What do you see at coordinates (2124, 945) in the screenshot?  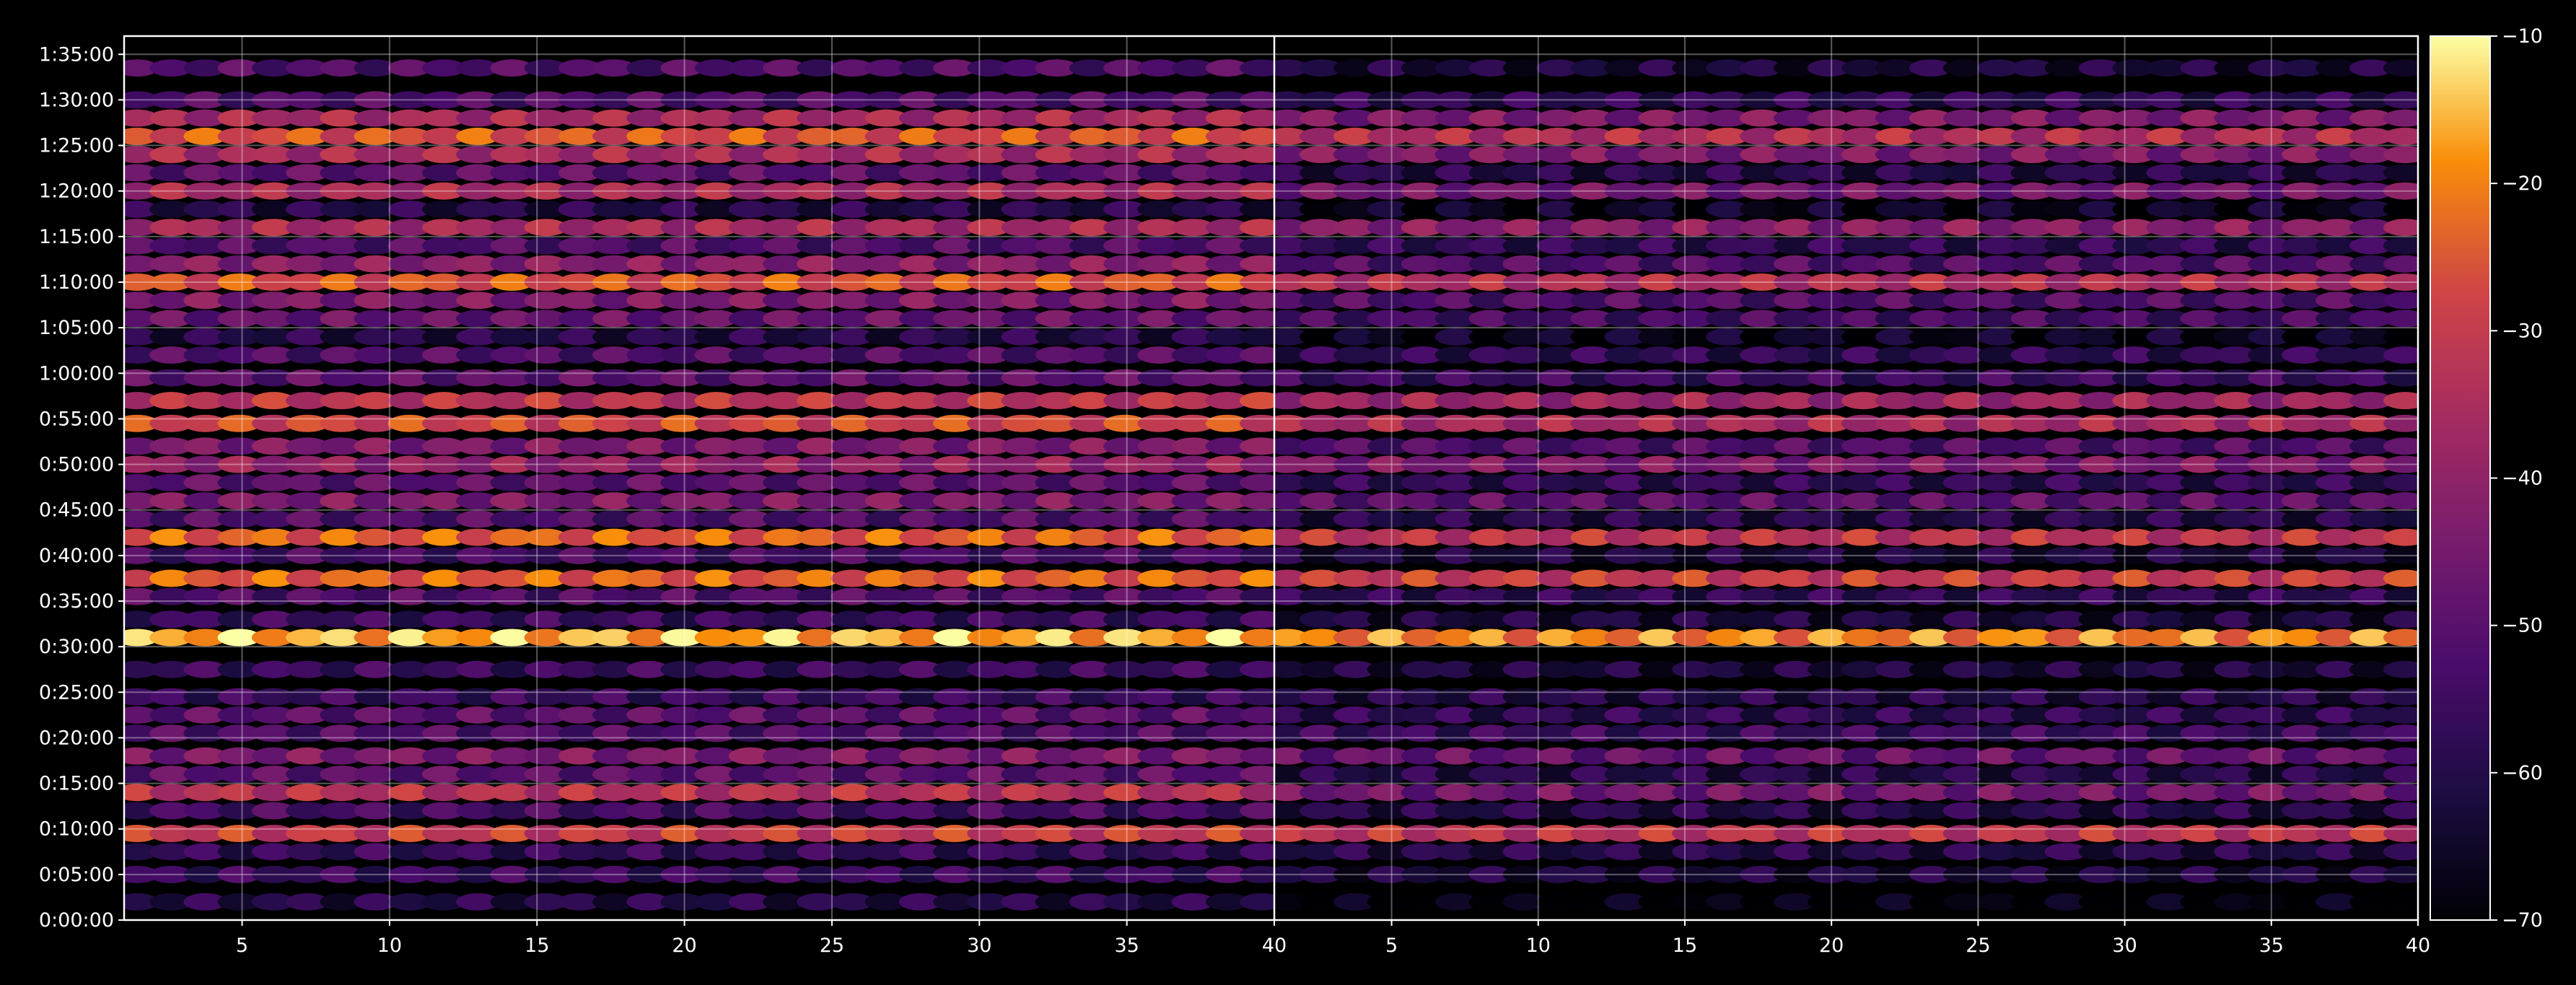 I see `x-tick-label: 30` at bounding box center [2124, 945].